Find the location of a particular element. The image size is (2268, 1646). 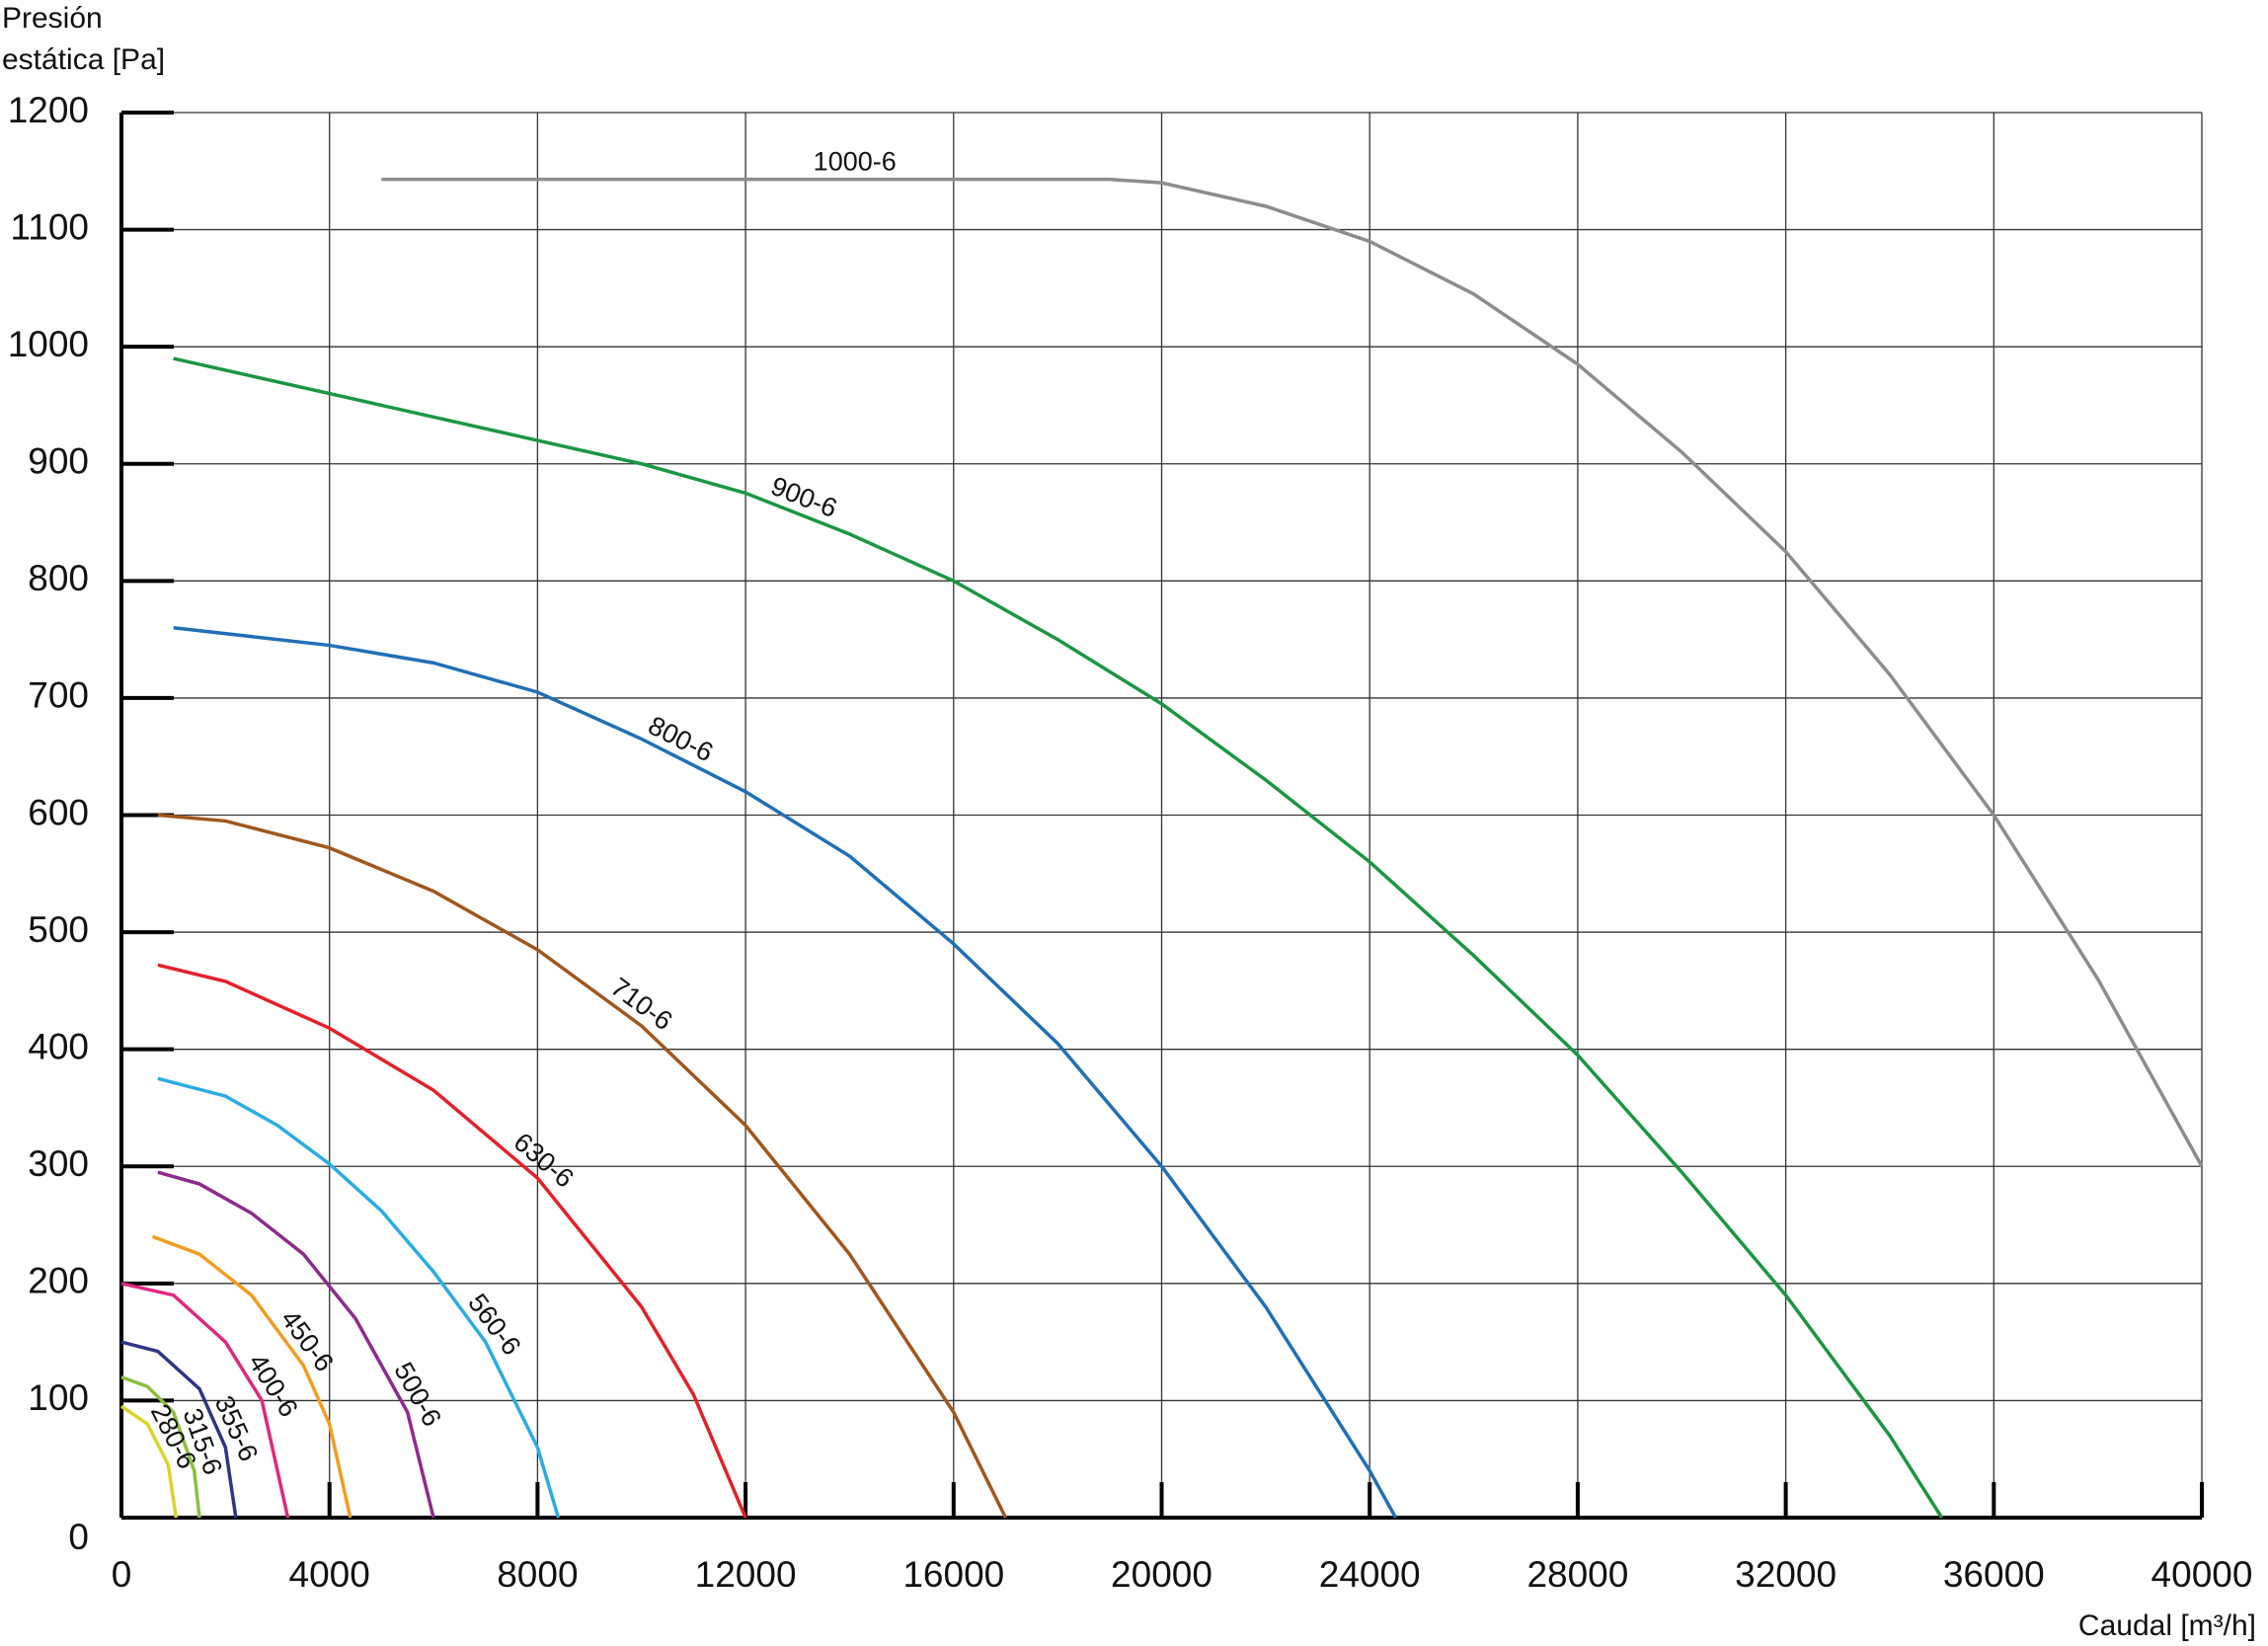

x-tick-label: 40000 is located at coordinates (2202, 1575).